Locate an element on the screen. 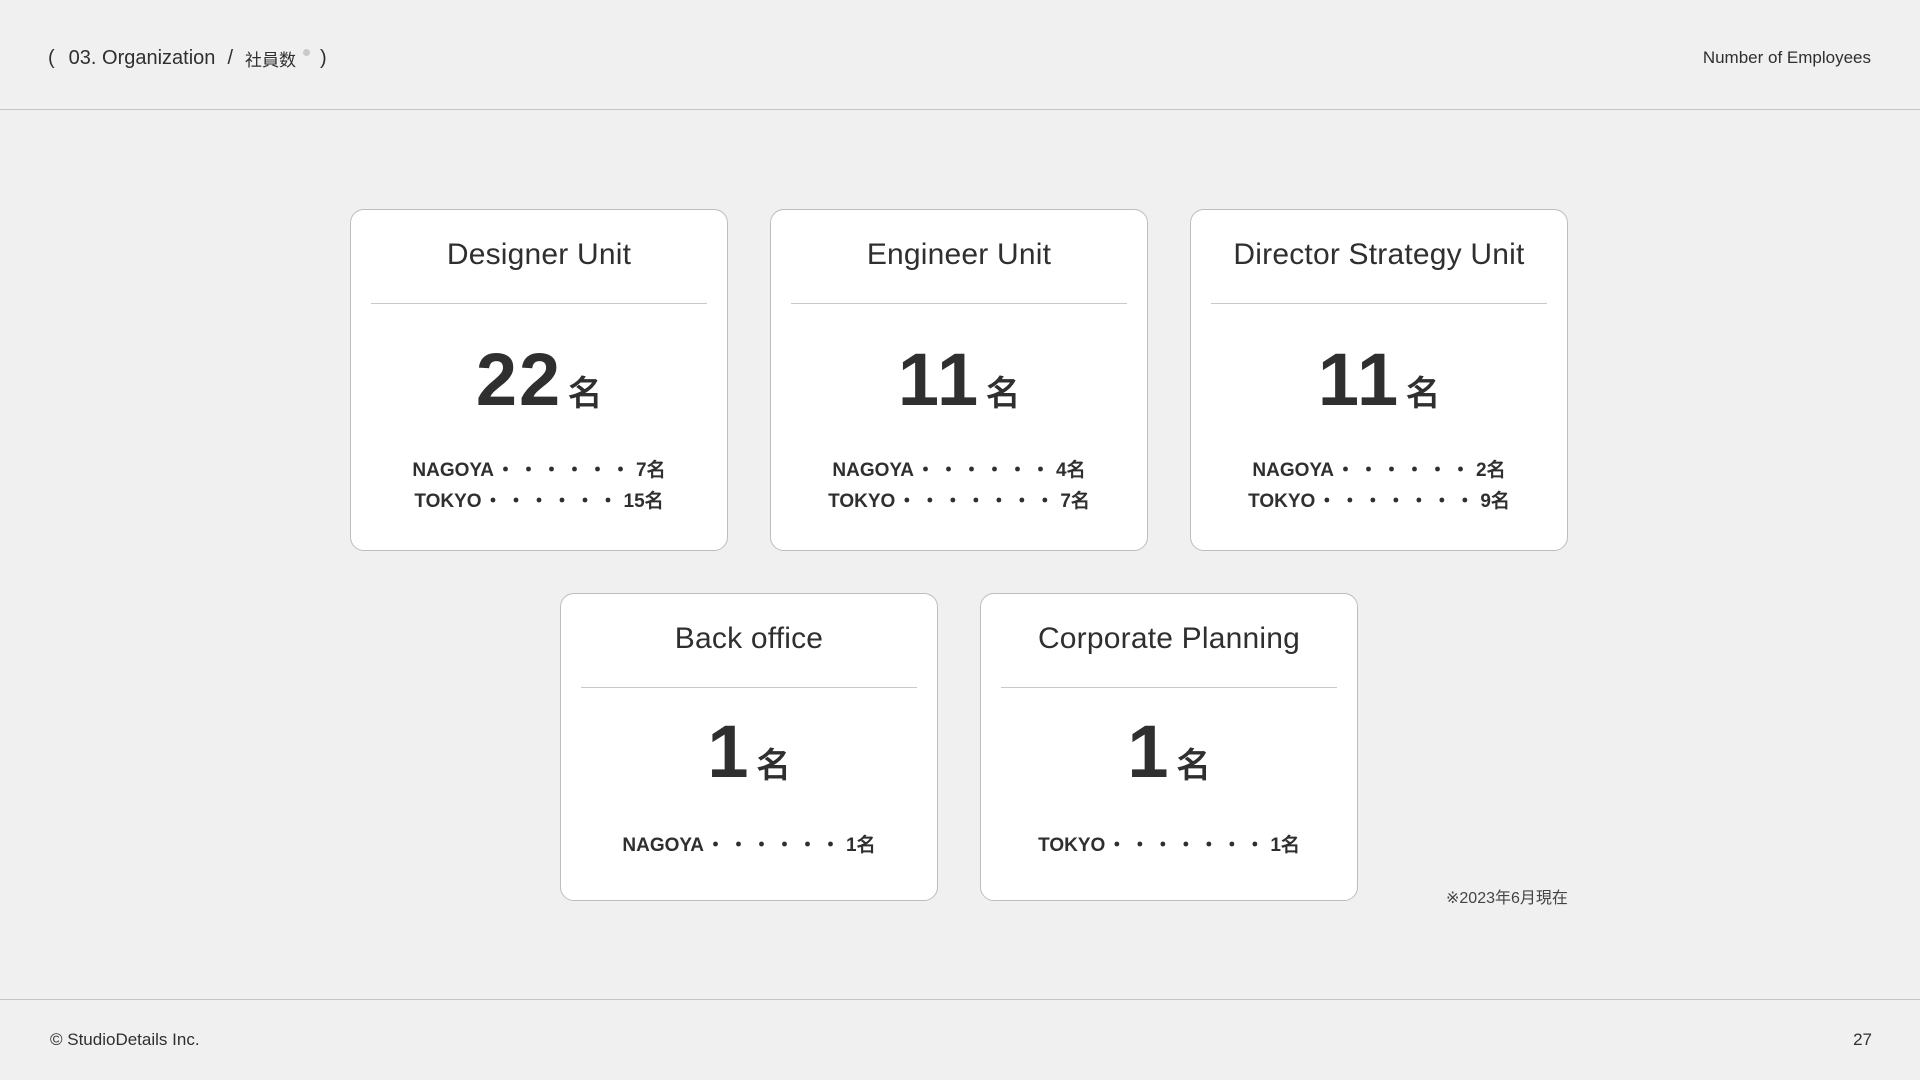  employee-count: 22 名 is located at coordinates (539, 380).